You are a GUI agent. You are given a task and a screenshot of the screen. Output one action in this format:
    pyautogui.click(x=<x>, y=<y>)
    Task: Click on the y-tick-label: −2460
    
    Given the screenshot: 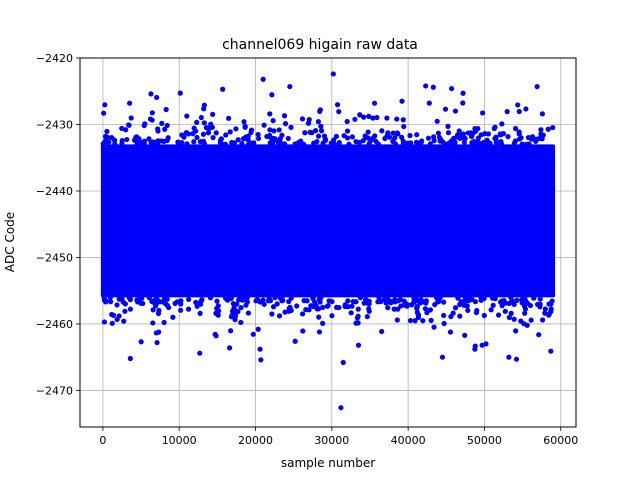 What is the action you would take?
    pyautogui.click(x=54, y=324)
    